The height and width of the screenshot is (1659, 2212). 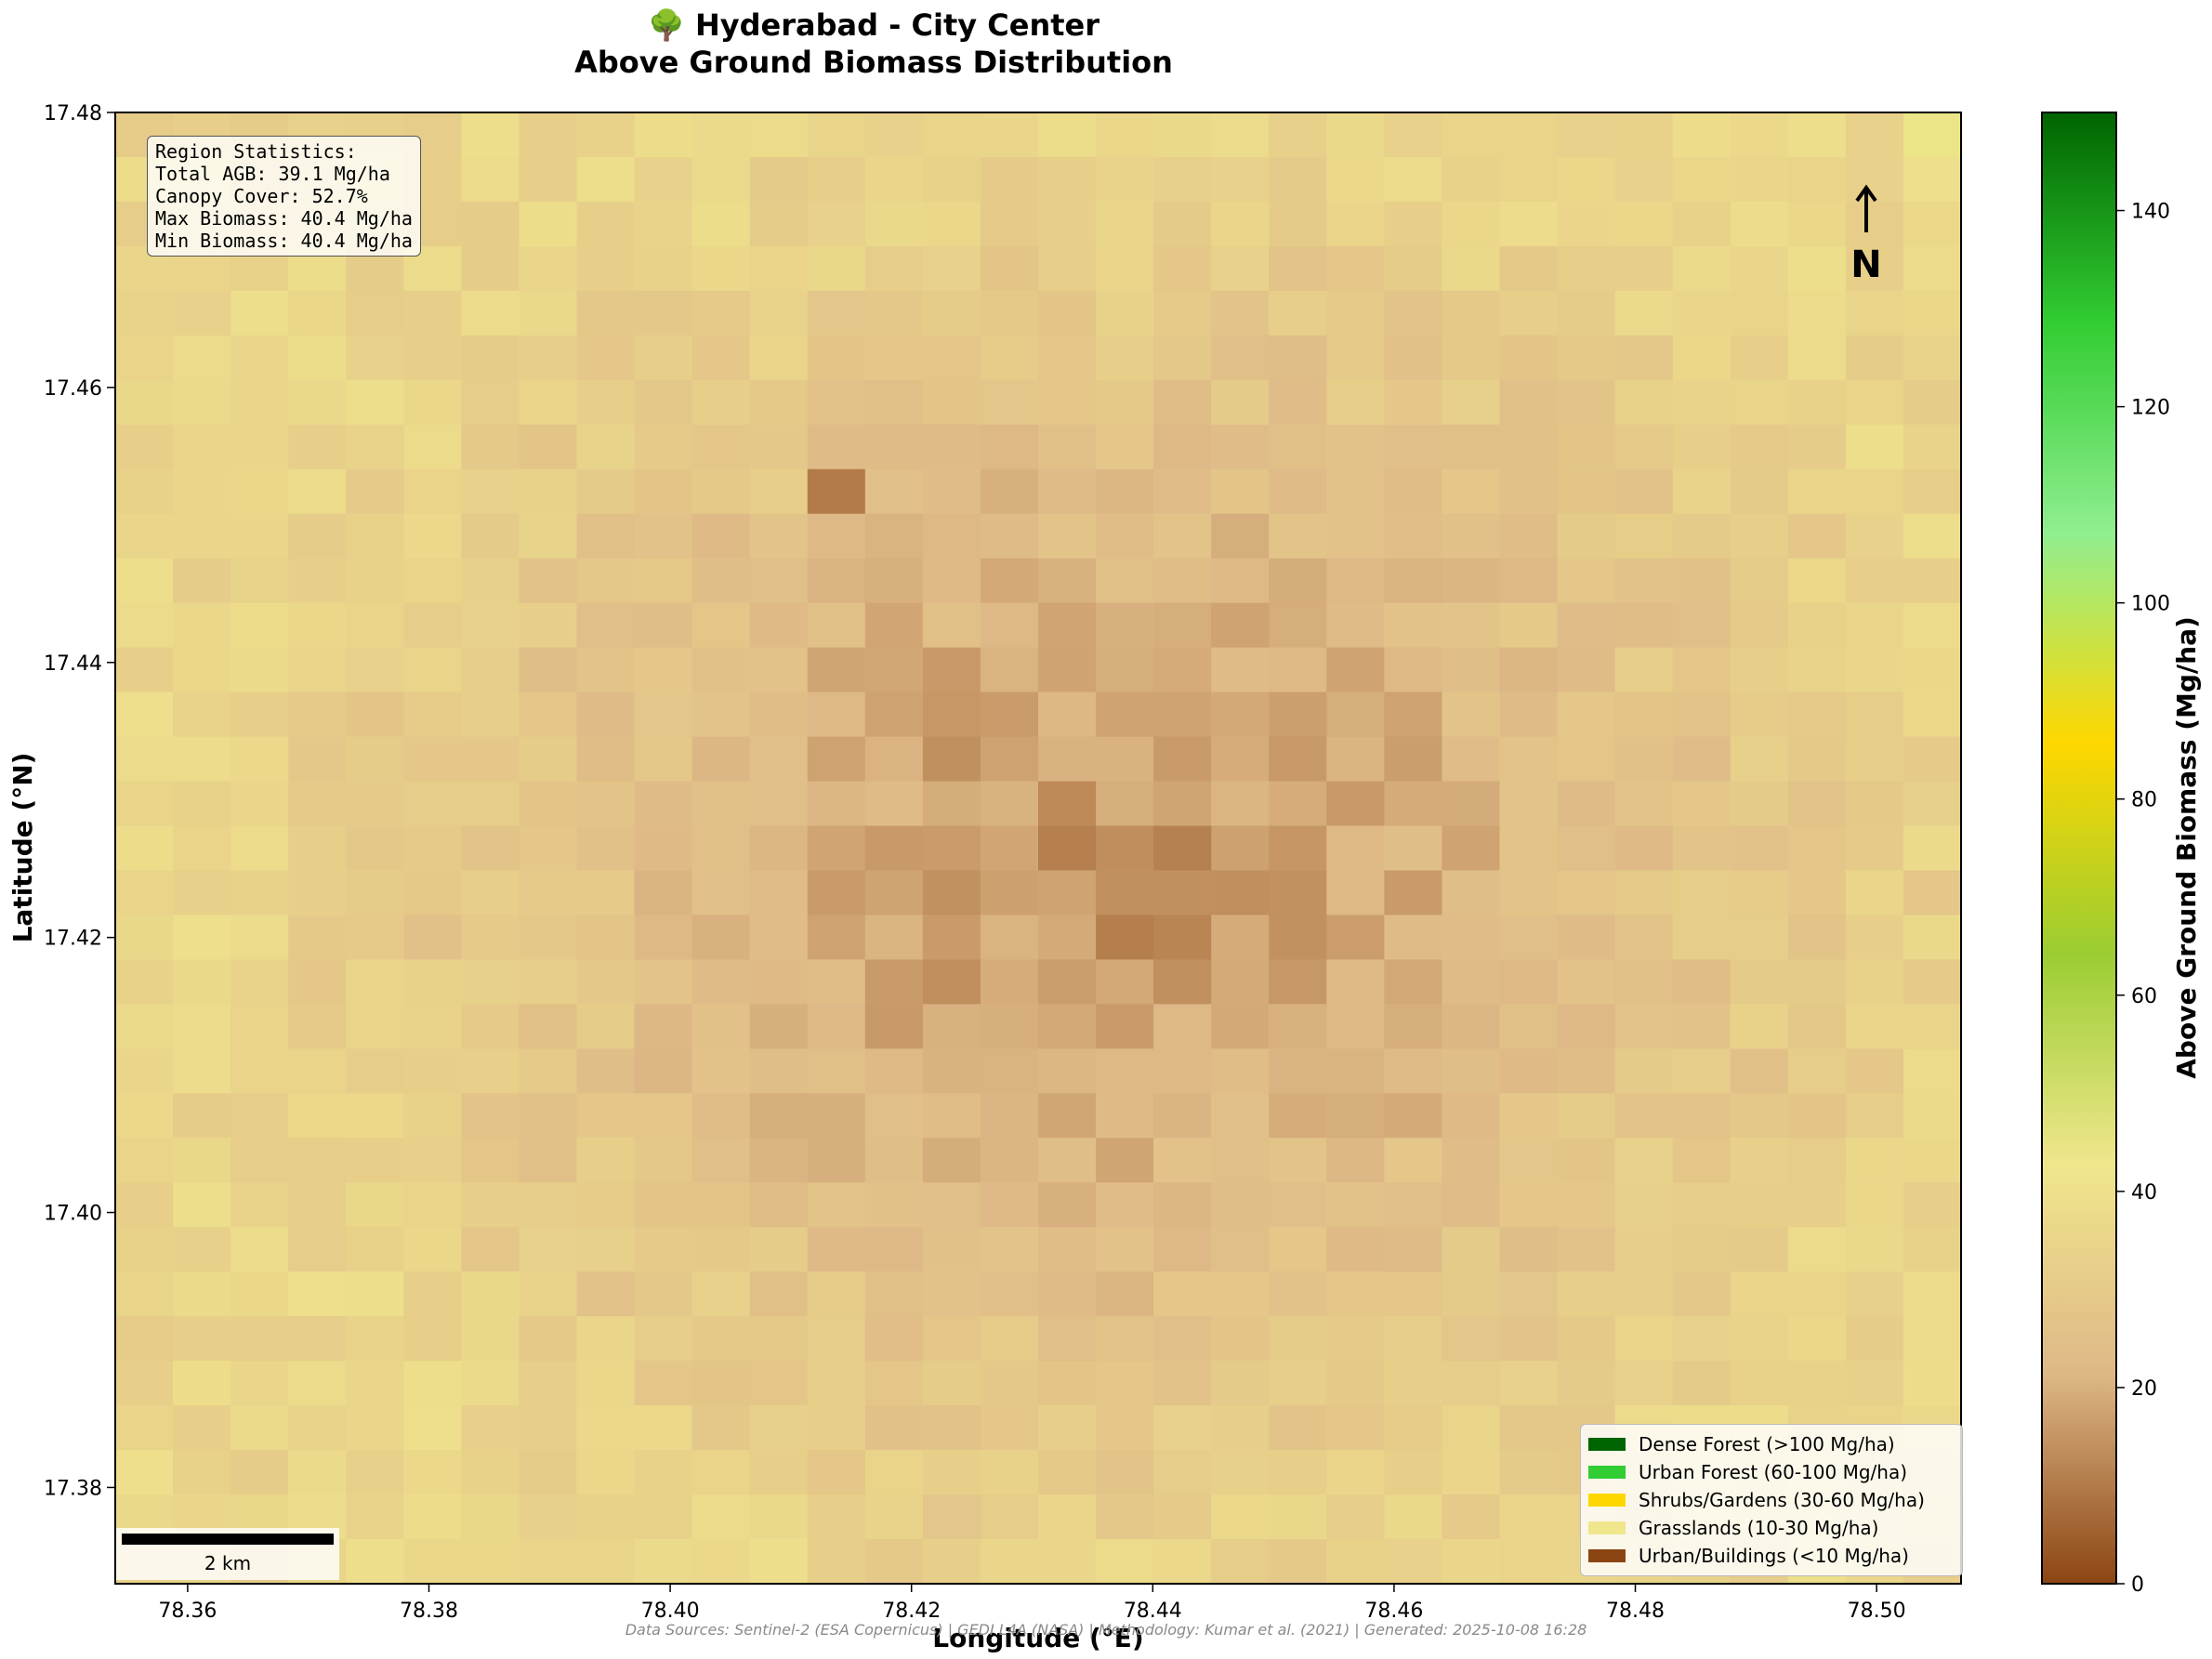 I want to click on scale-bar-line, so click(x=228, y=1539).